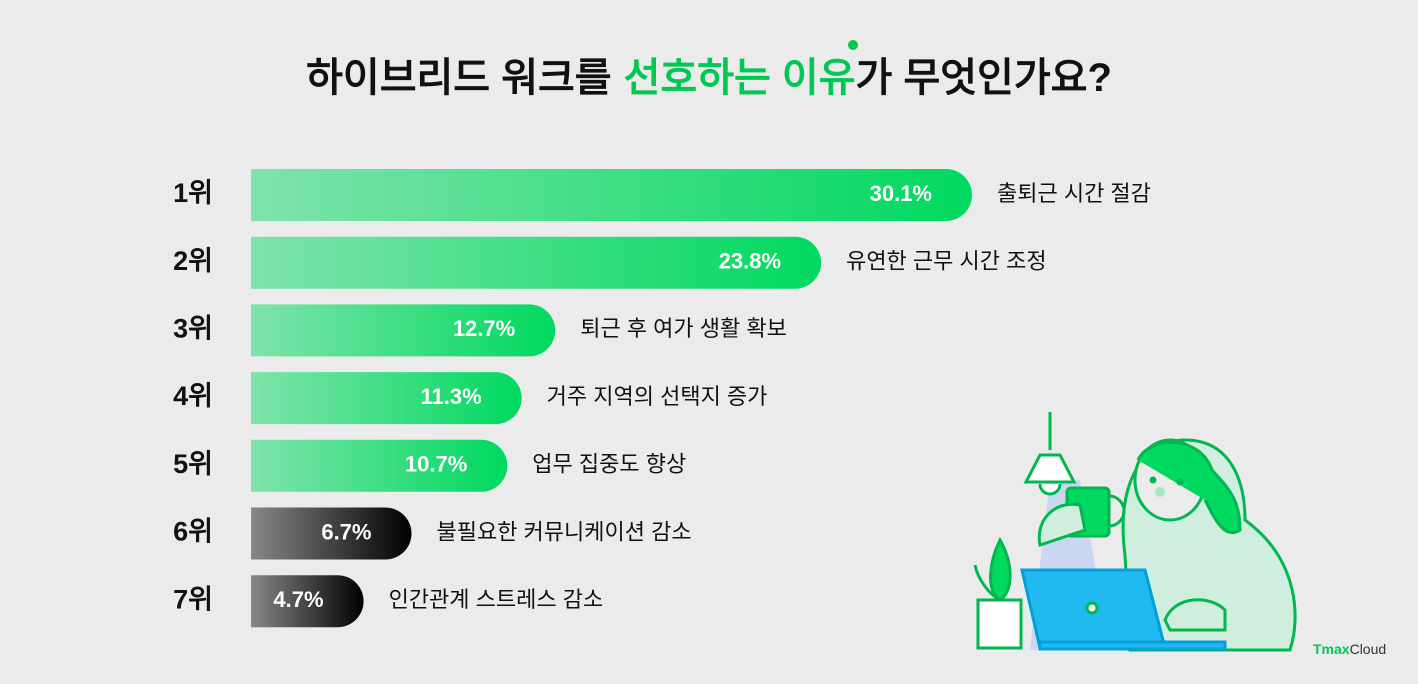  Describe the element at coordinates (750, 261) in the screenshot. I see `value-label: 23.8%` at that location.